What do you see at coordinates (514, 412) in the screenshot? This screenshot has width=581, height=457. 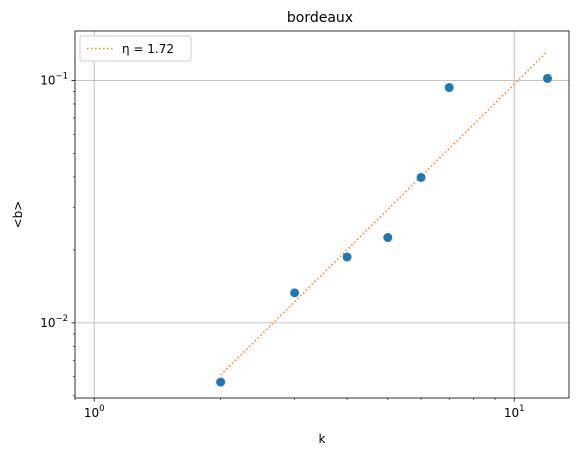 I see `x-tick-label: 10¹` at bounding box center [514, 412].